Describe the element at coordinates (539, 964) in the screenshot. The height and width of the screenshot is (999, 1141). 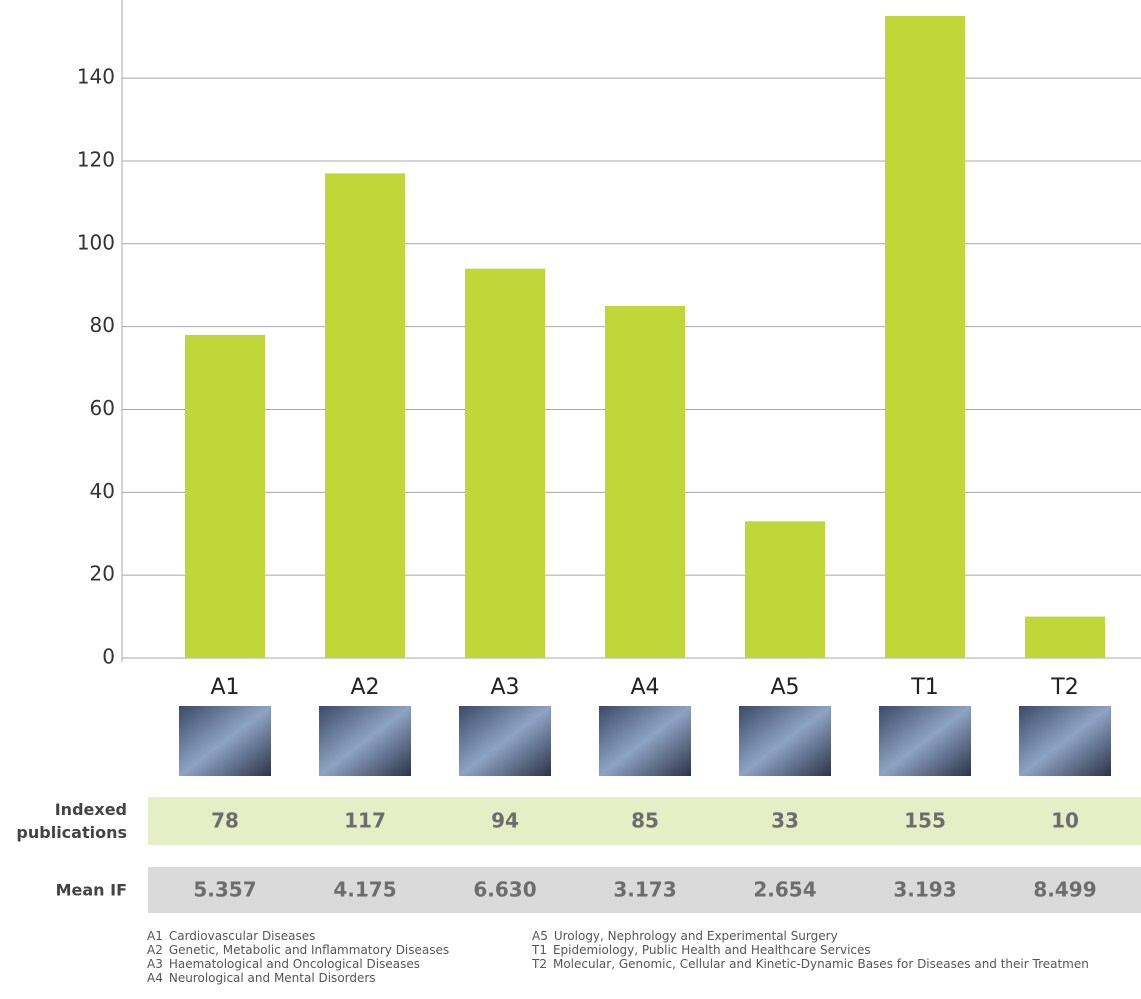
I see `legend-code: T2` at that location.